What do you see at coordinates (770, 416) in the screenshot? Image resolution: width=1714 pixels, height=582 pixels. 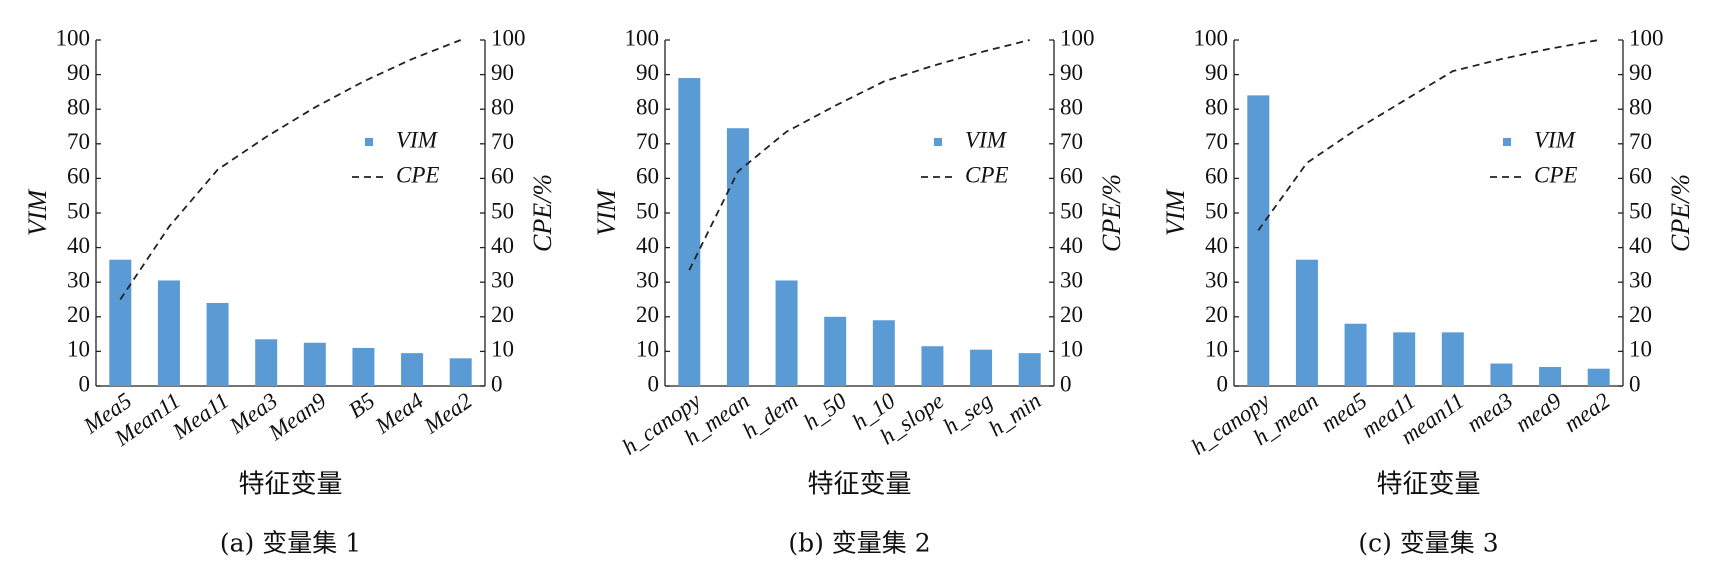 I see `x-tick-label: h_dem` at bounding box center [770, 416].